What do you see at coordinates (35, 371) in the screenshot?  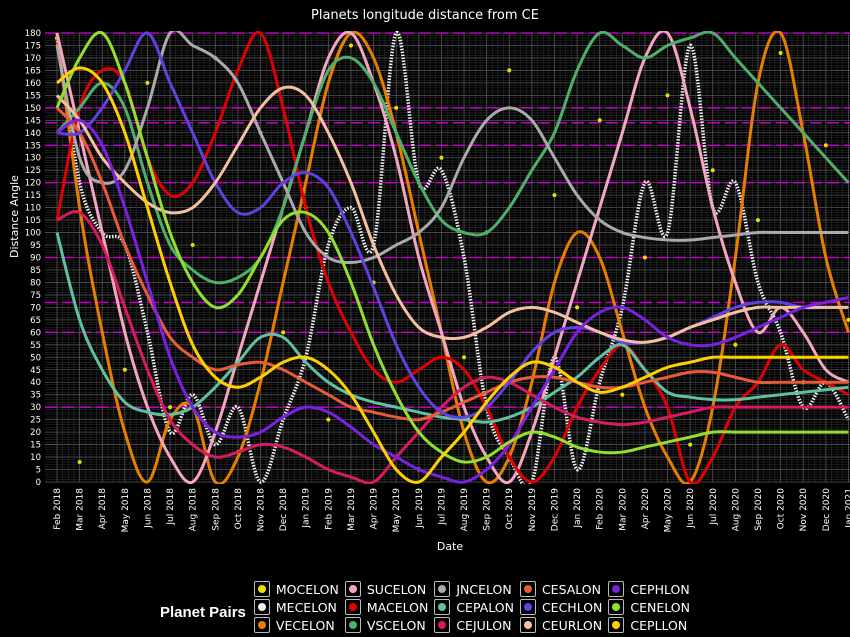 I see `y-tick-label: 45` at bounding box center [35, 371].